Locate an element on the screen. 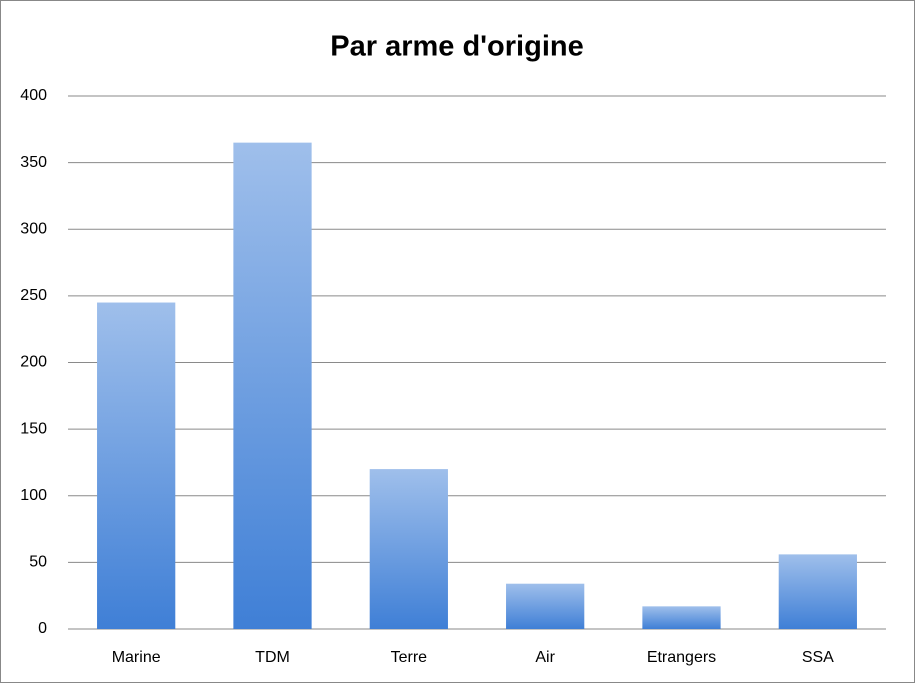  chart-title: Par arme d'origine is located at coordinates (456, 47).